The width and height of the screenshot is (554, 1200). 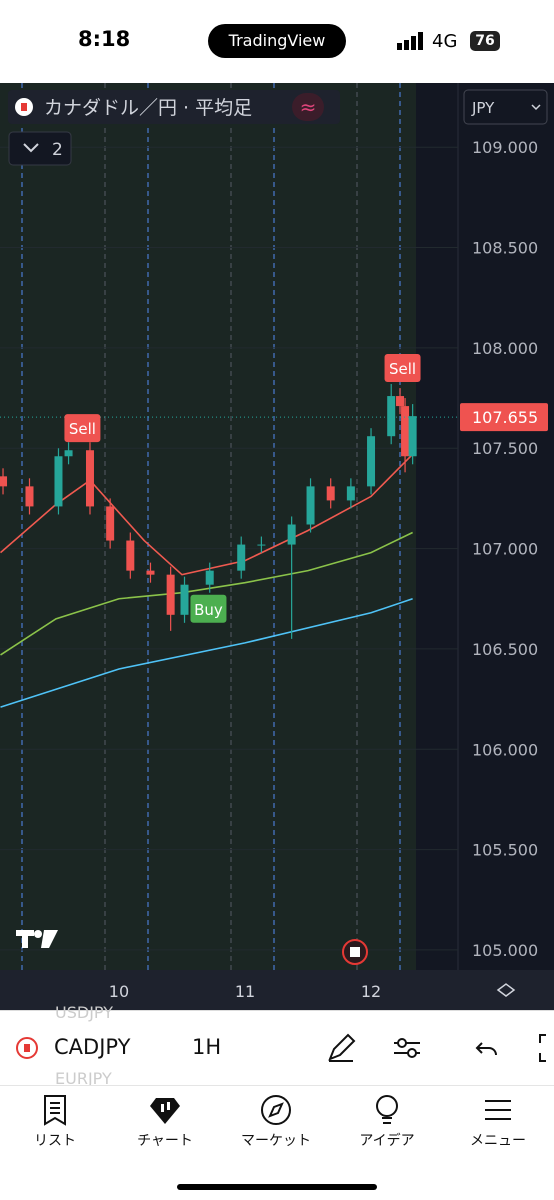 What do you see at coordinates (40, 148) in the screenshot?
I see `indicator-toggle` at bounding box center [40, 148].